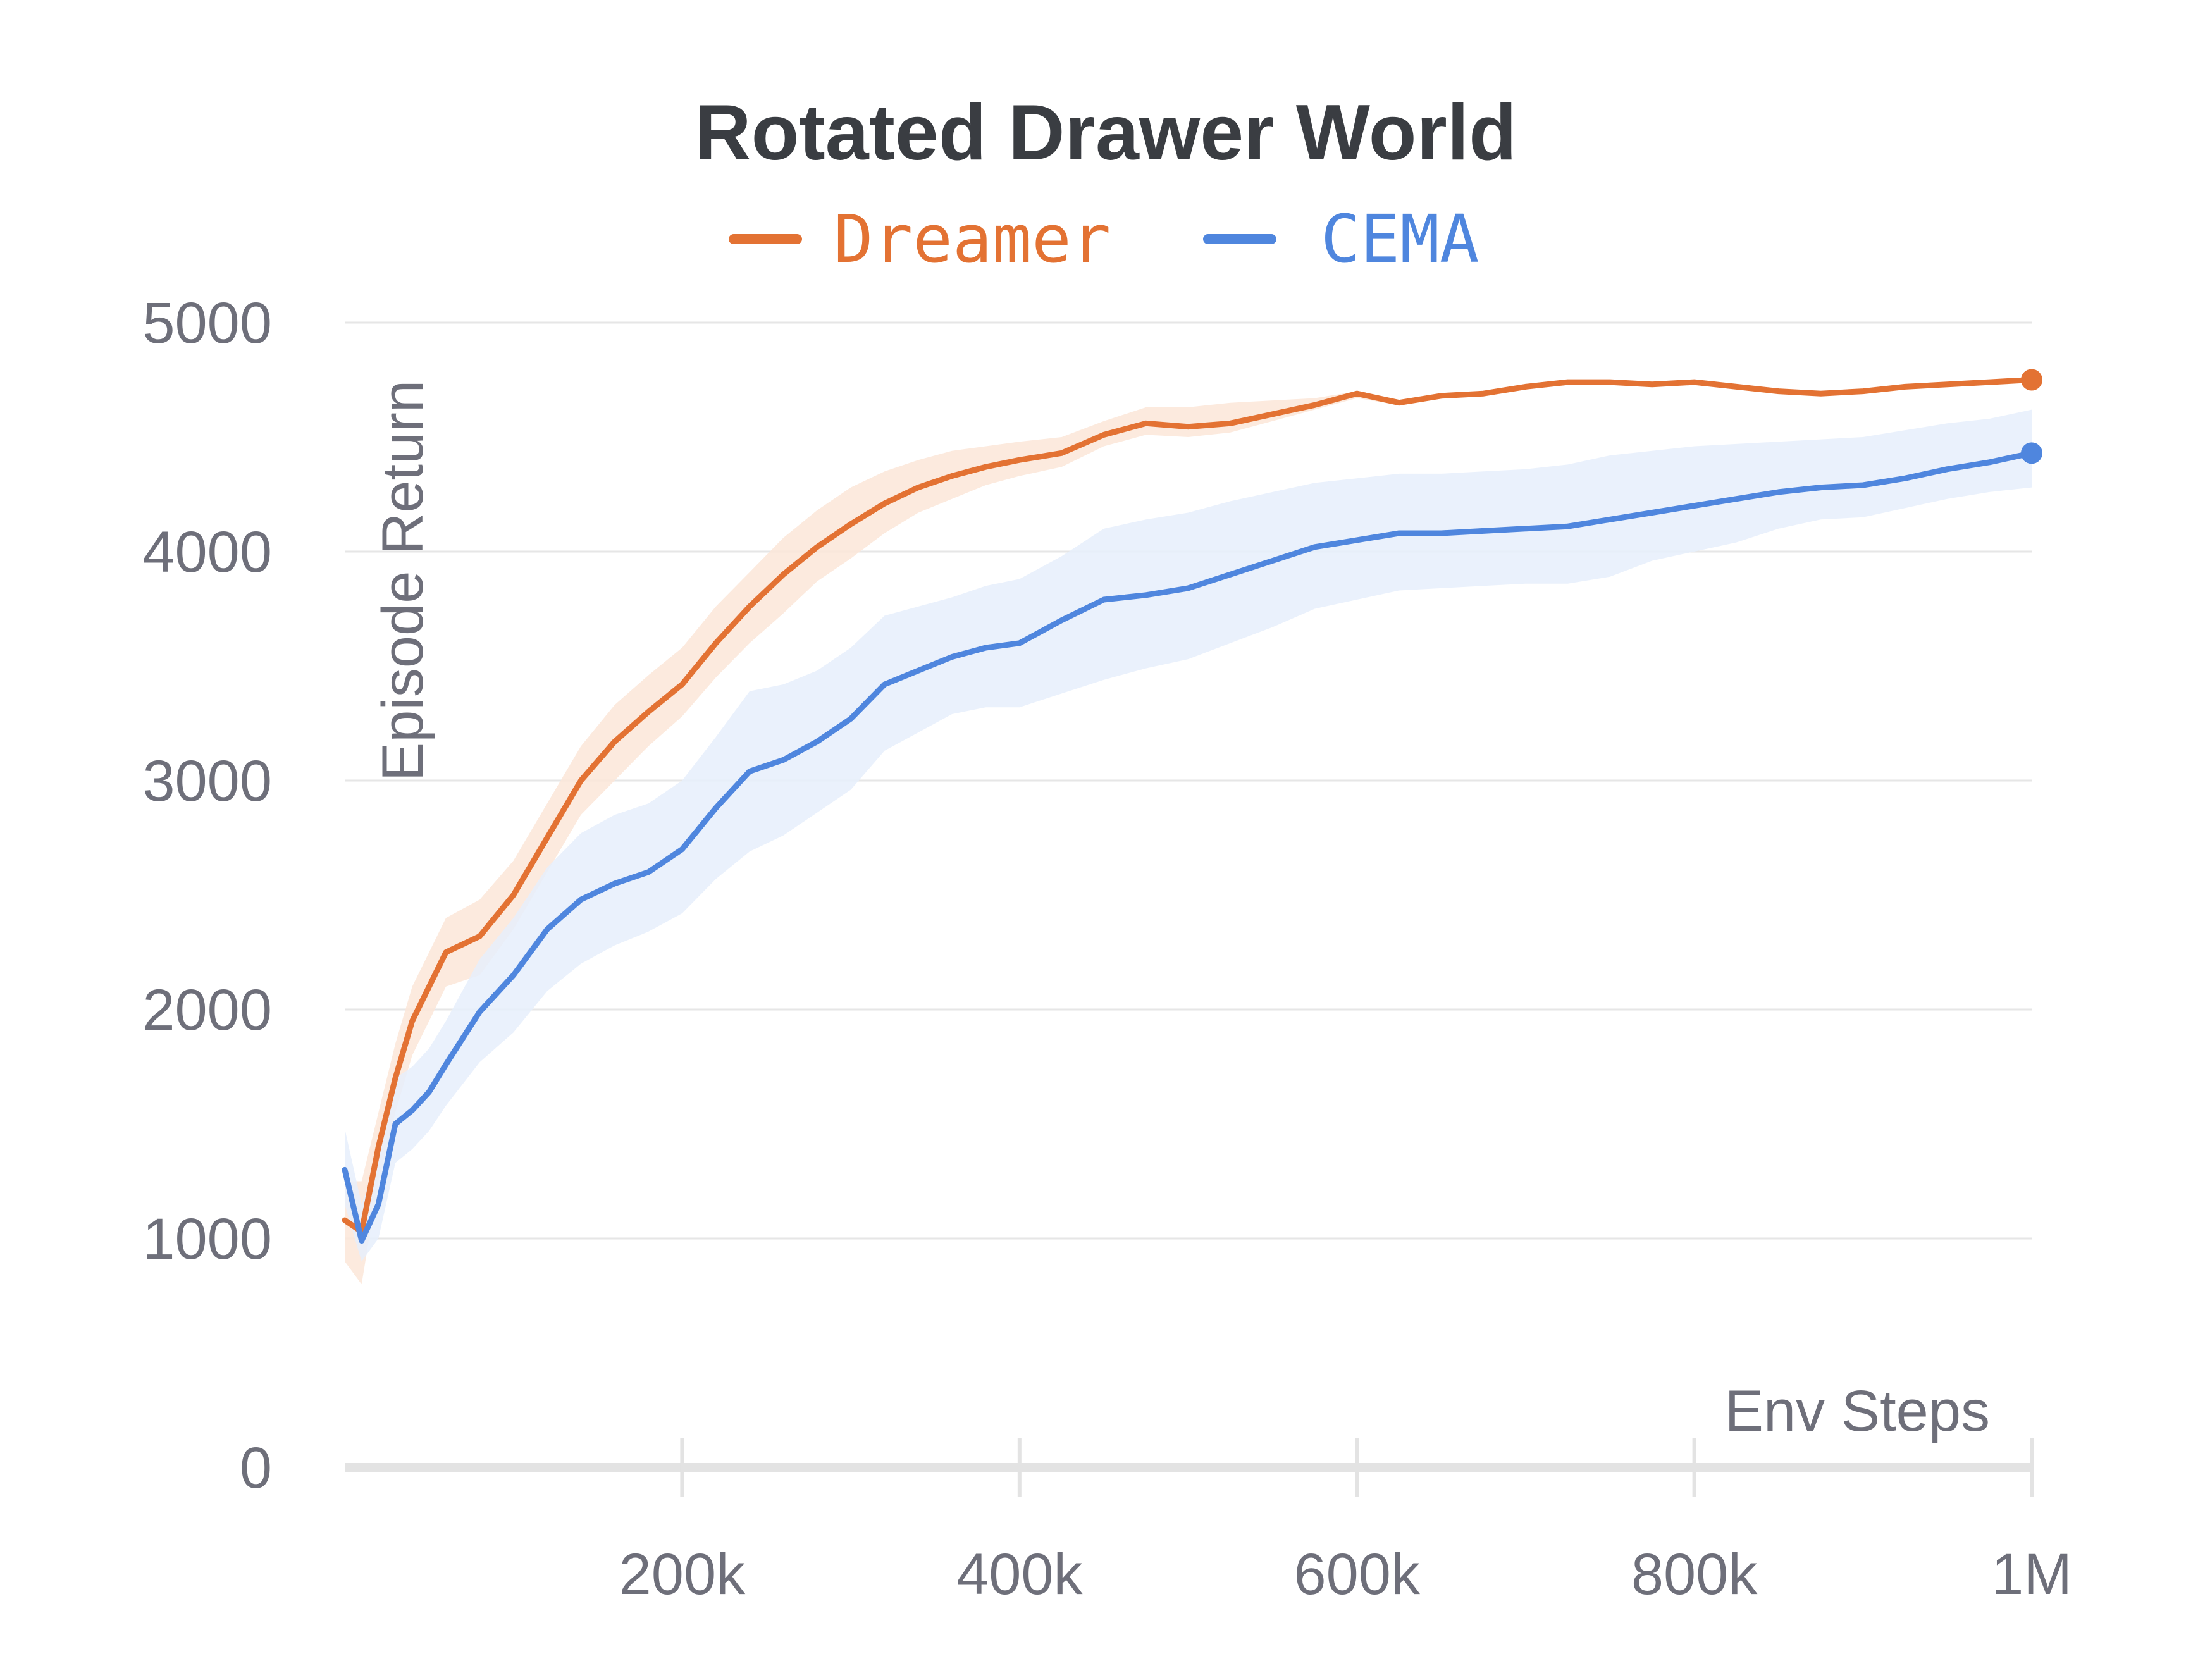 The width and height of the screenshot is (2186, 1680). I want to click on y-axis-label: Episode Return, so click(403, 580).